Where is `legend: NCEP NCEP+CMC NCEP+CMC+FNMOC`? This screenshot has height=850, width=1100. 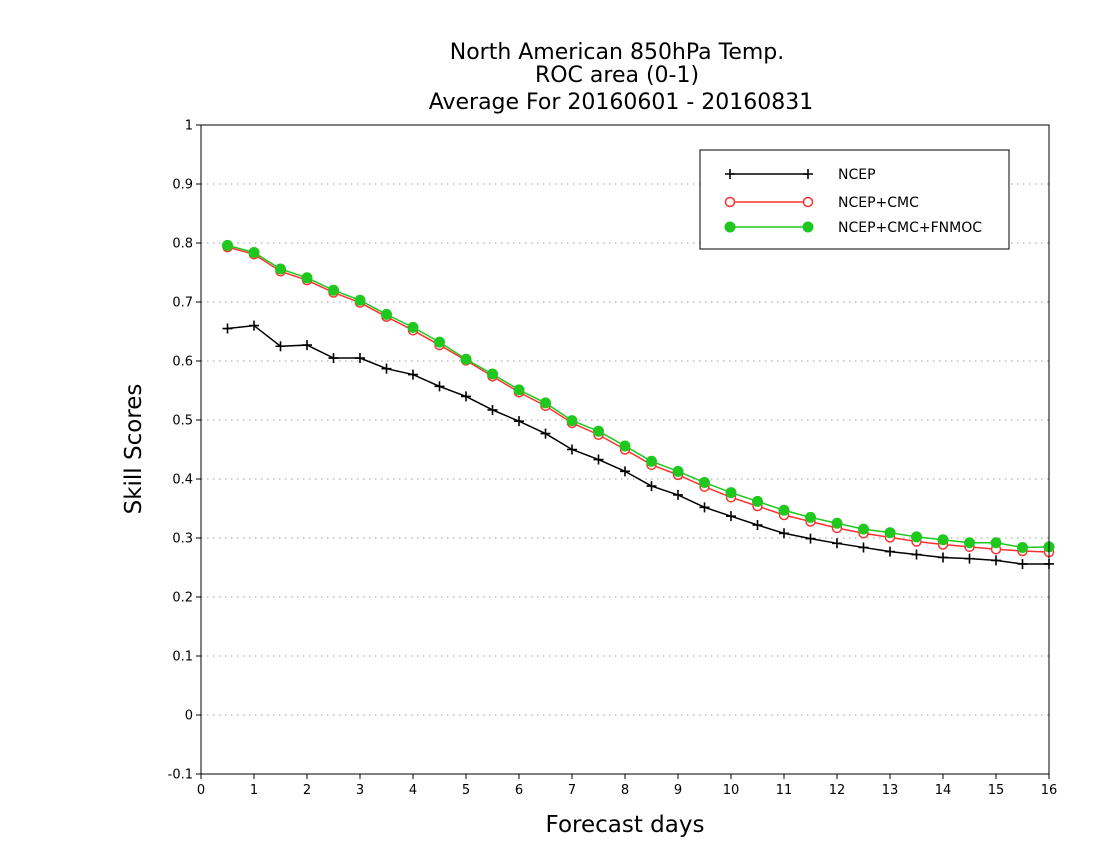 legend: NCEP NCEP+CMC NCEP+CMC+FNMOC is located at coordinates (854, 199).